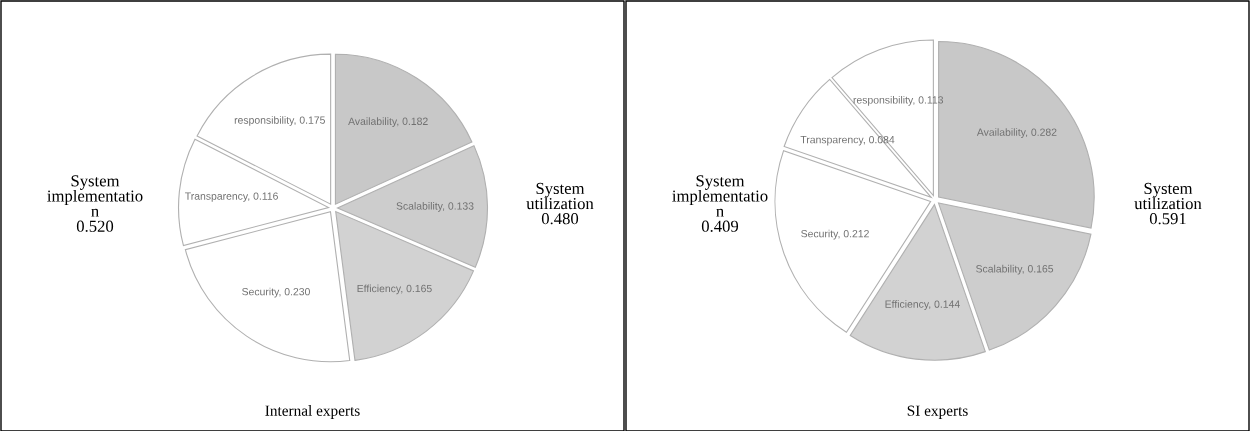 Image resolution: width=1250 pixels, height=431 pixels. Describe the element at coordinates (312, 412) in the screenshot. I see `text: Internal experts` at that location.